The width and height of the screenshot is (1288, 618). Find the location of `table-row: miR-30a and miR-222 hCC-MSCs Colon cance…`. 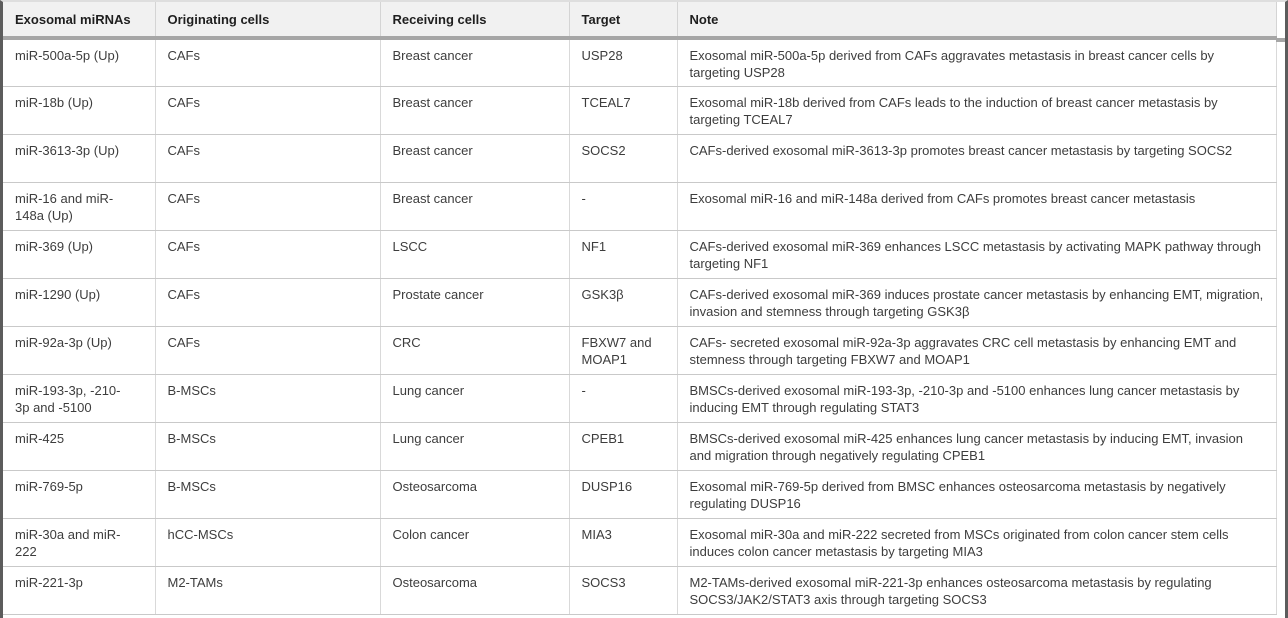

table-row: miR-30a and miR-222 hCC-MSCs Colon cance… is located at coordinates (640, 542).